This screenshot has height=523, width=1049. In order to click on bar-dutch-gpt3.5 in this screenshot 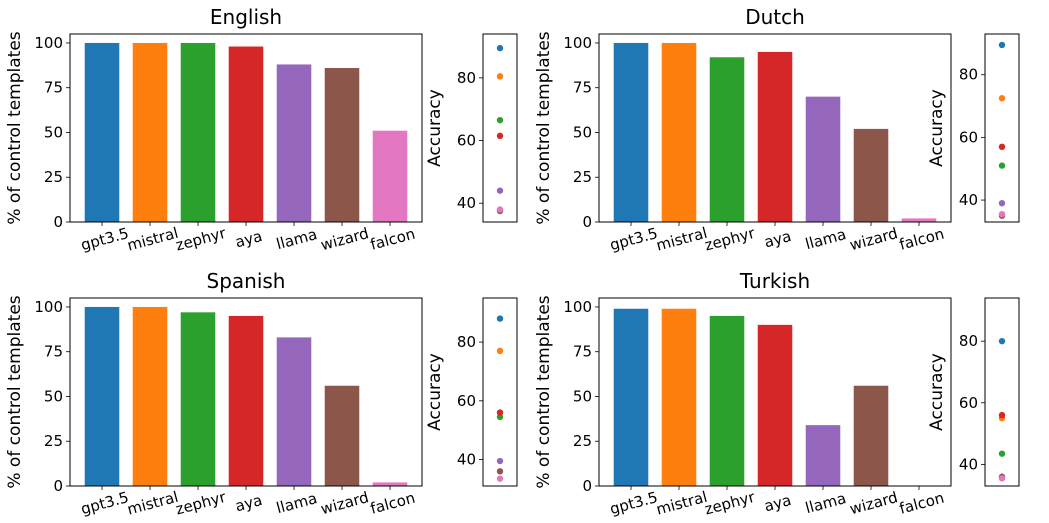, I will do `click(631, 132)`.